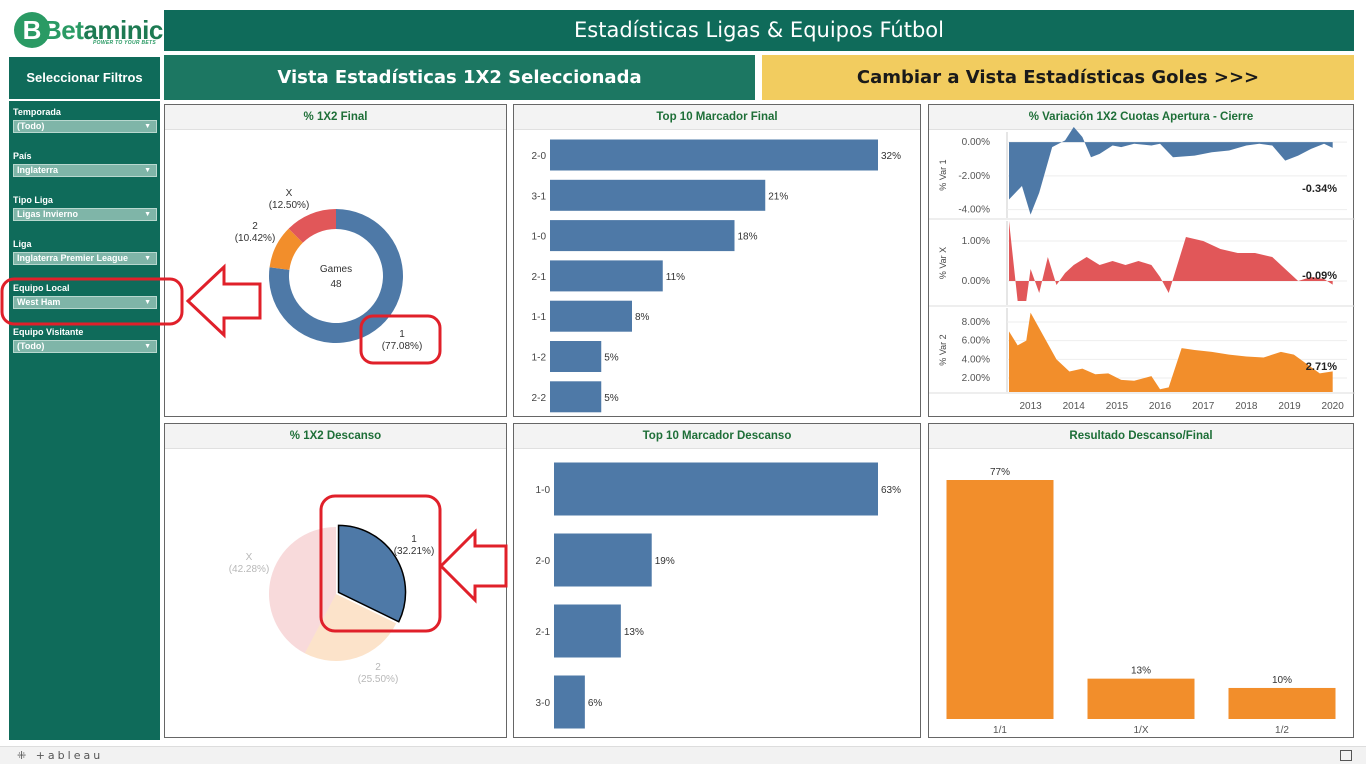 The height and width of the screenshot is (764, 1366). Describe the element at coordinates (976, 142) in the screenshot. I see `y-tick-label: 0.00%` at that location.